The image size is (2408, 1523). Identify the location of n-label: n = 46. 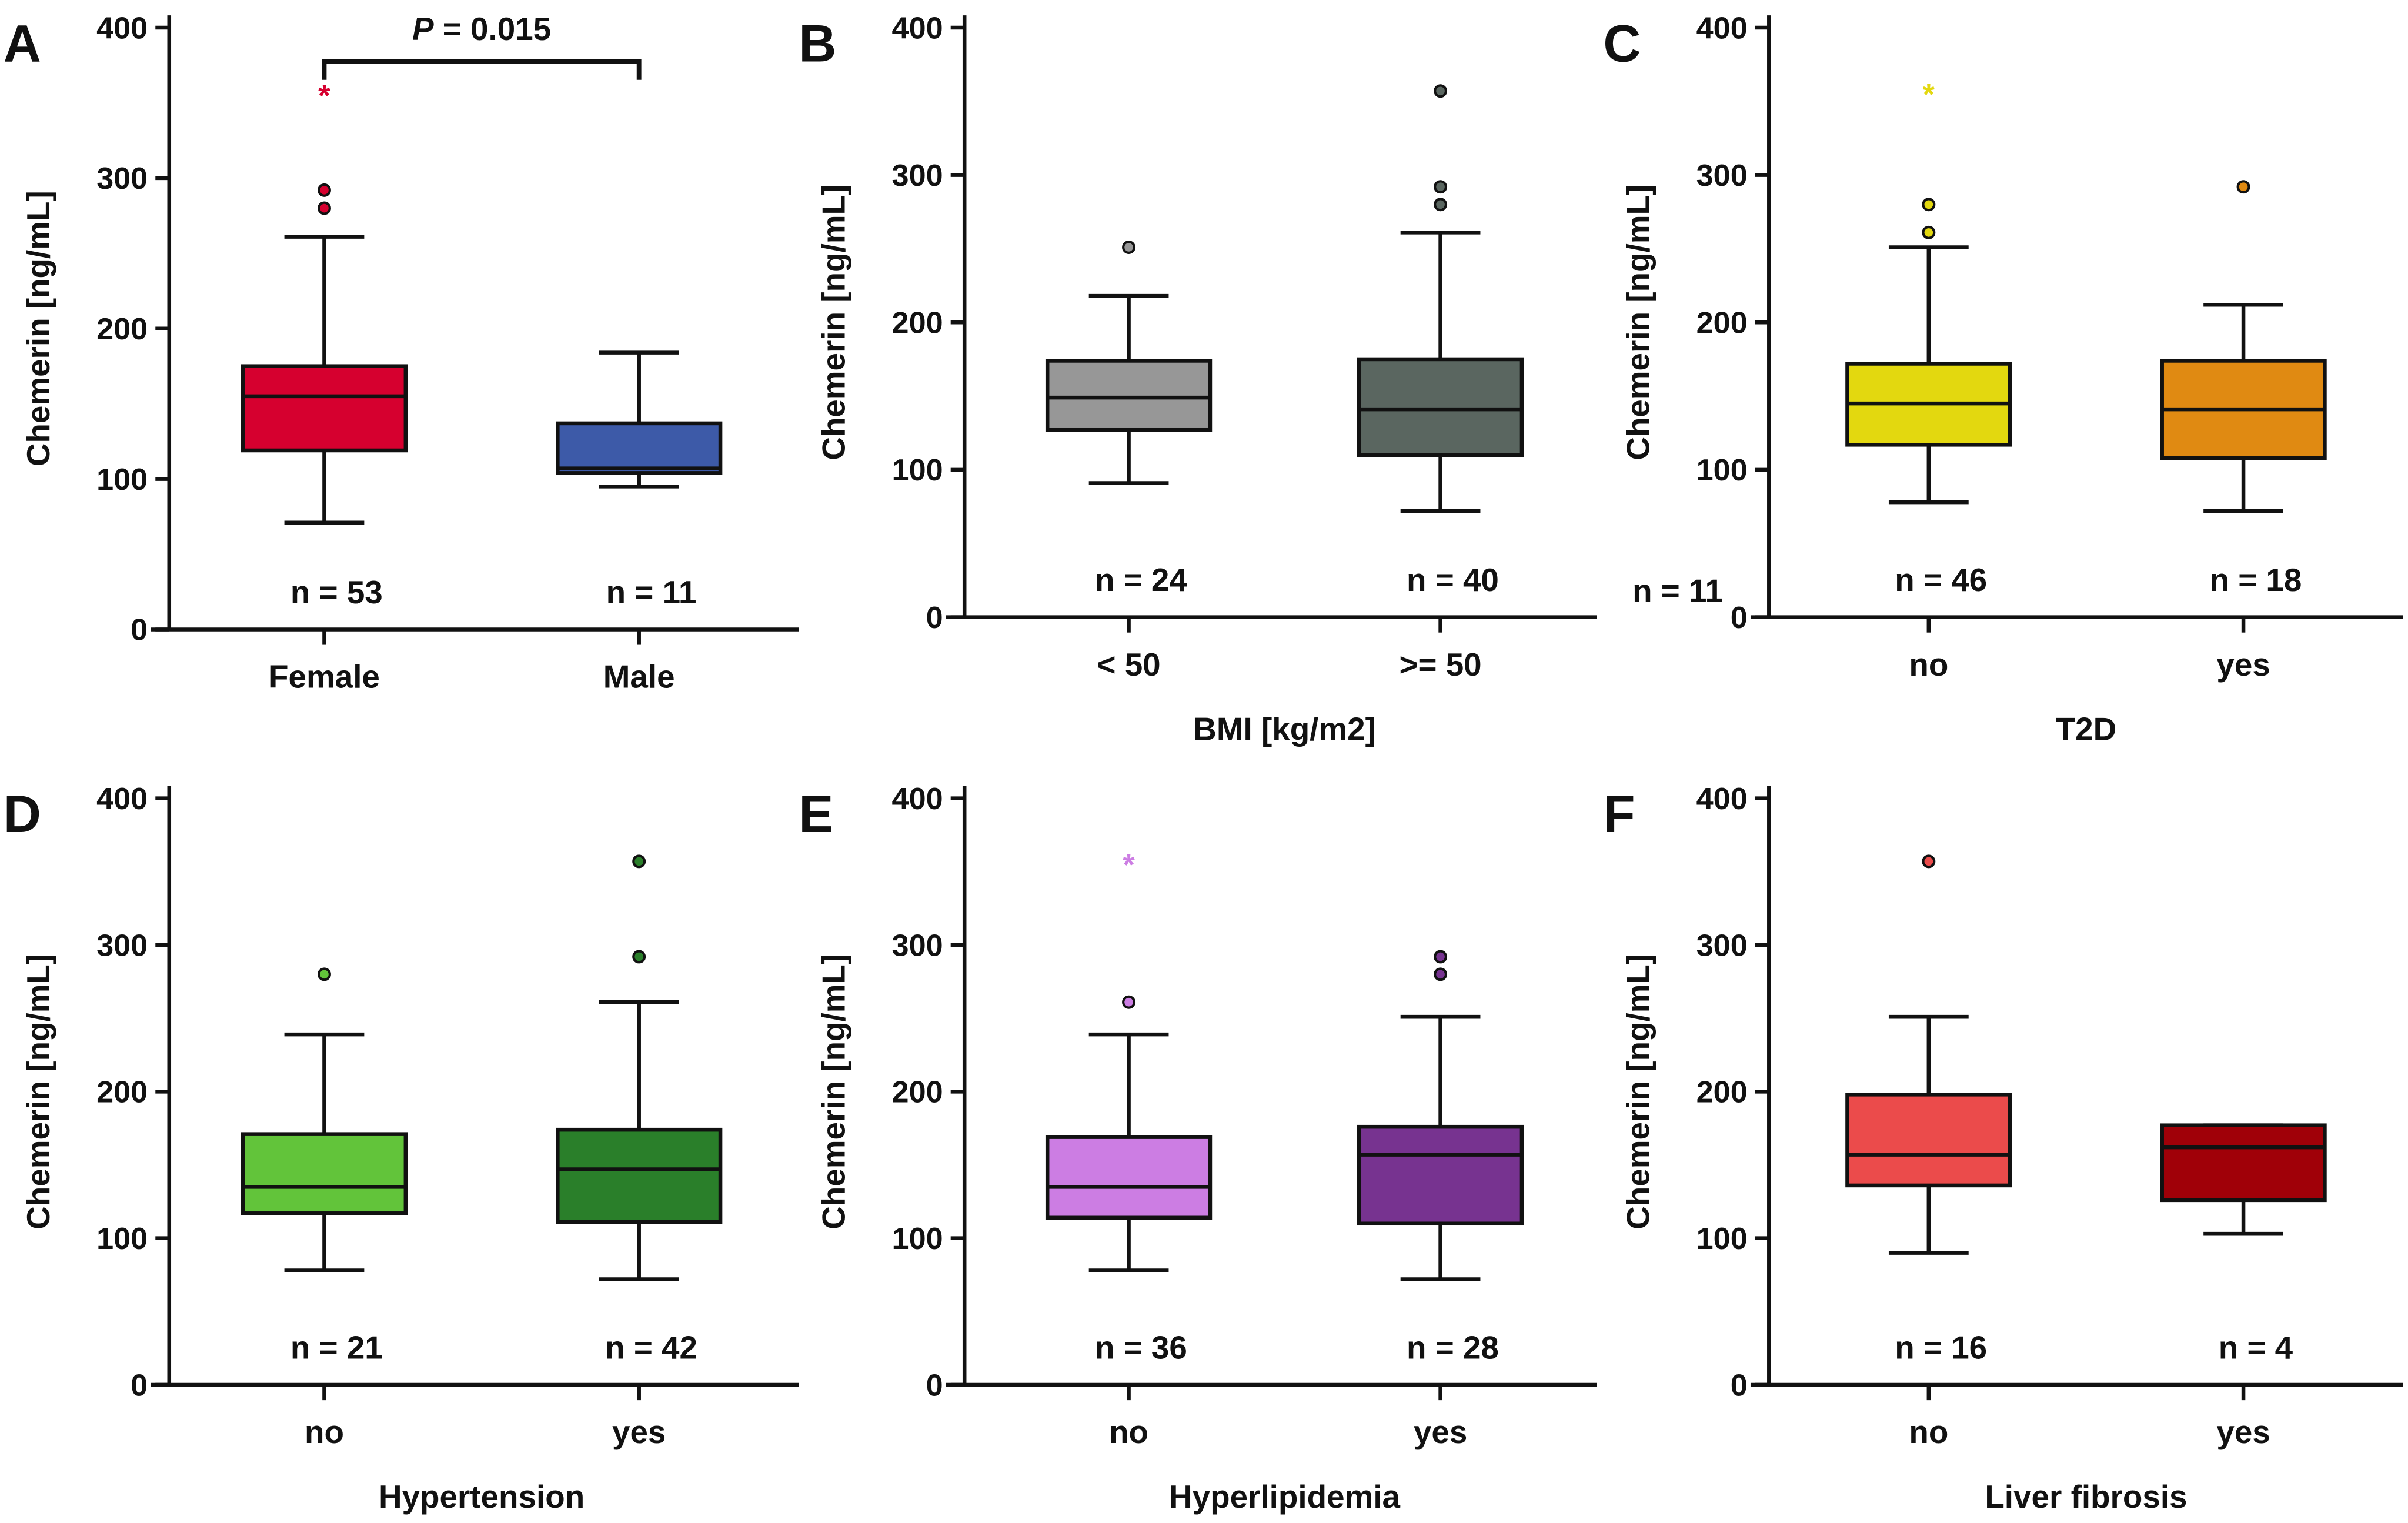
(1941, 580).